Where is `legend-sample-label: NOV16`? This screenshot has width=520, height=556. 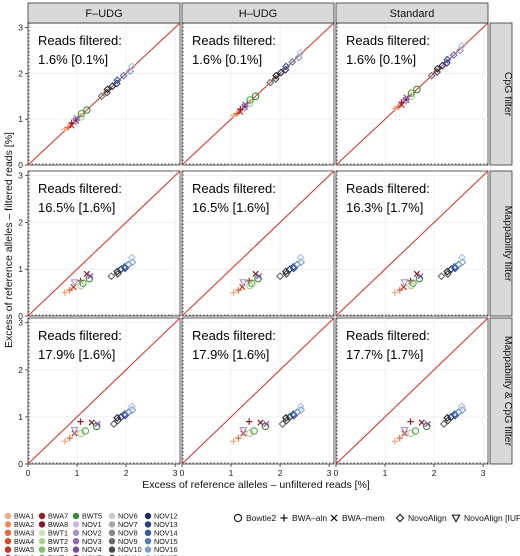 legend-sample-label: NOV16 is located at coordinates (166, 549).